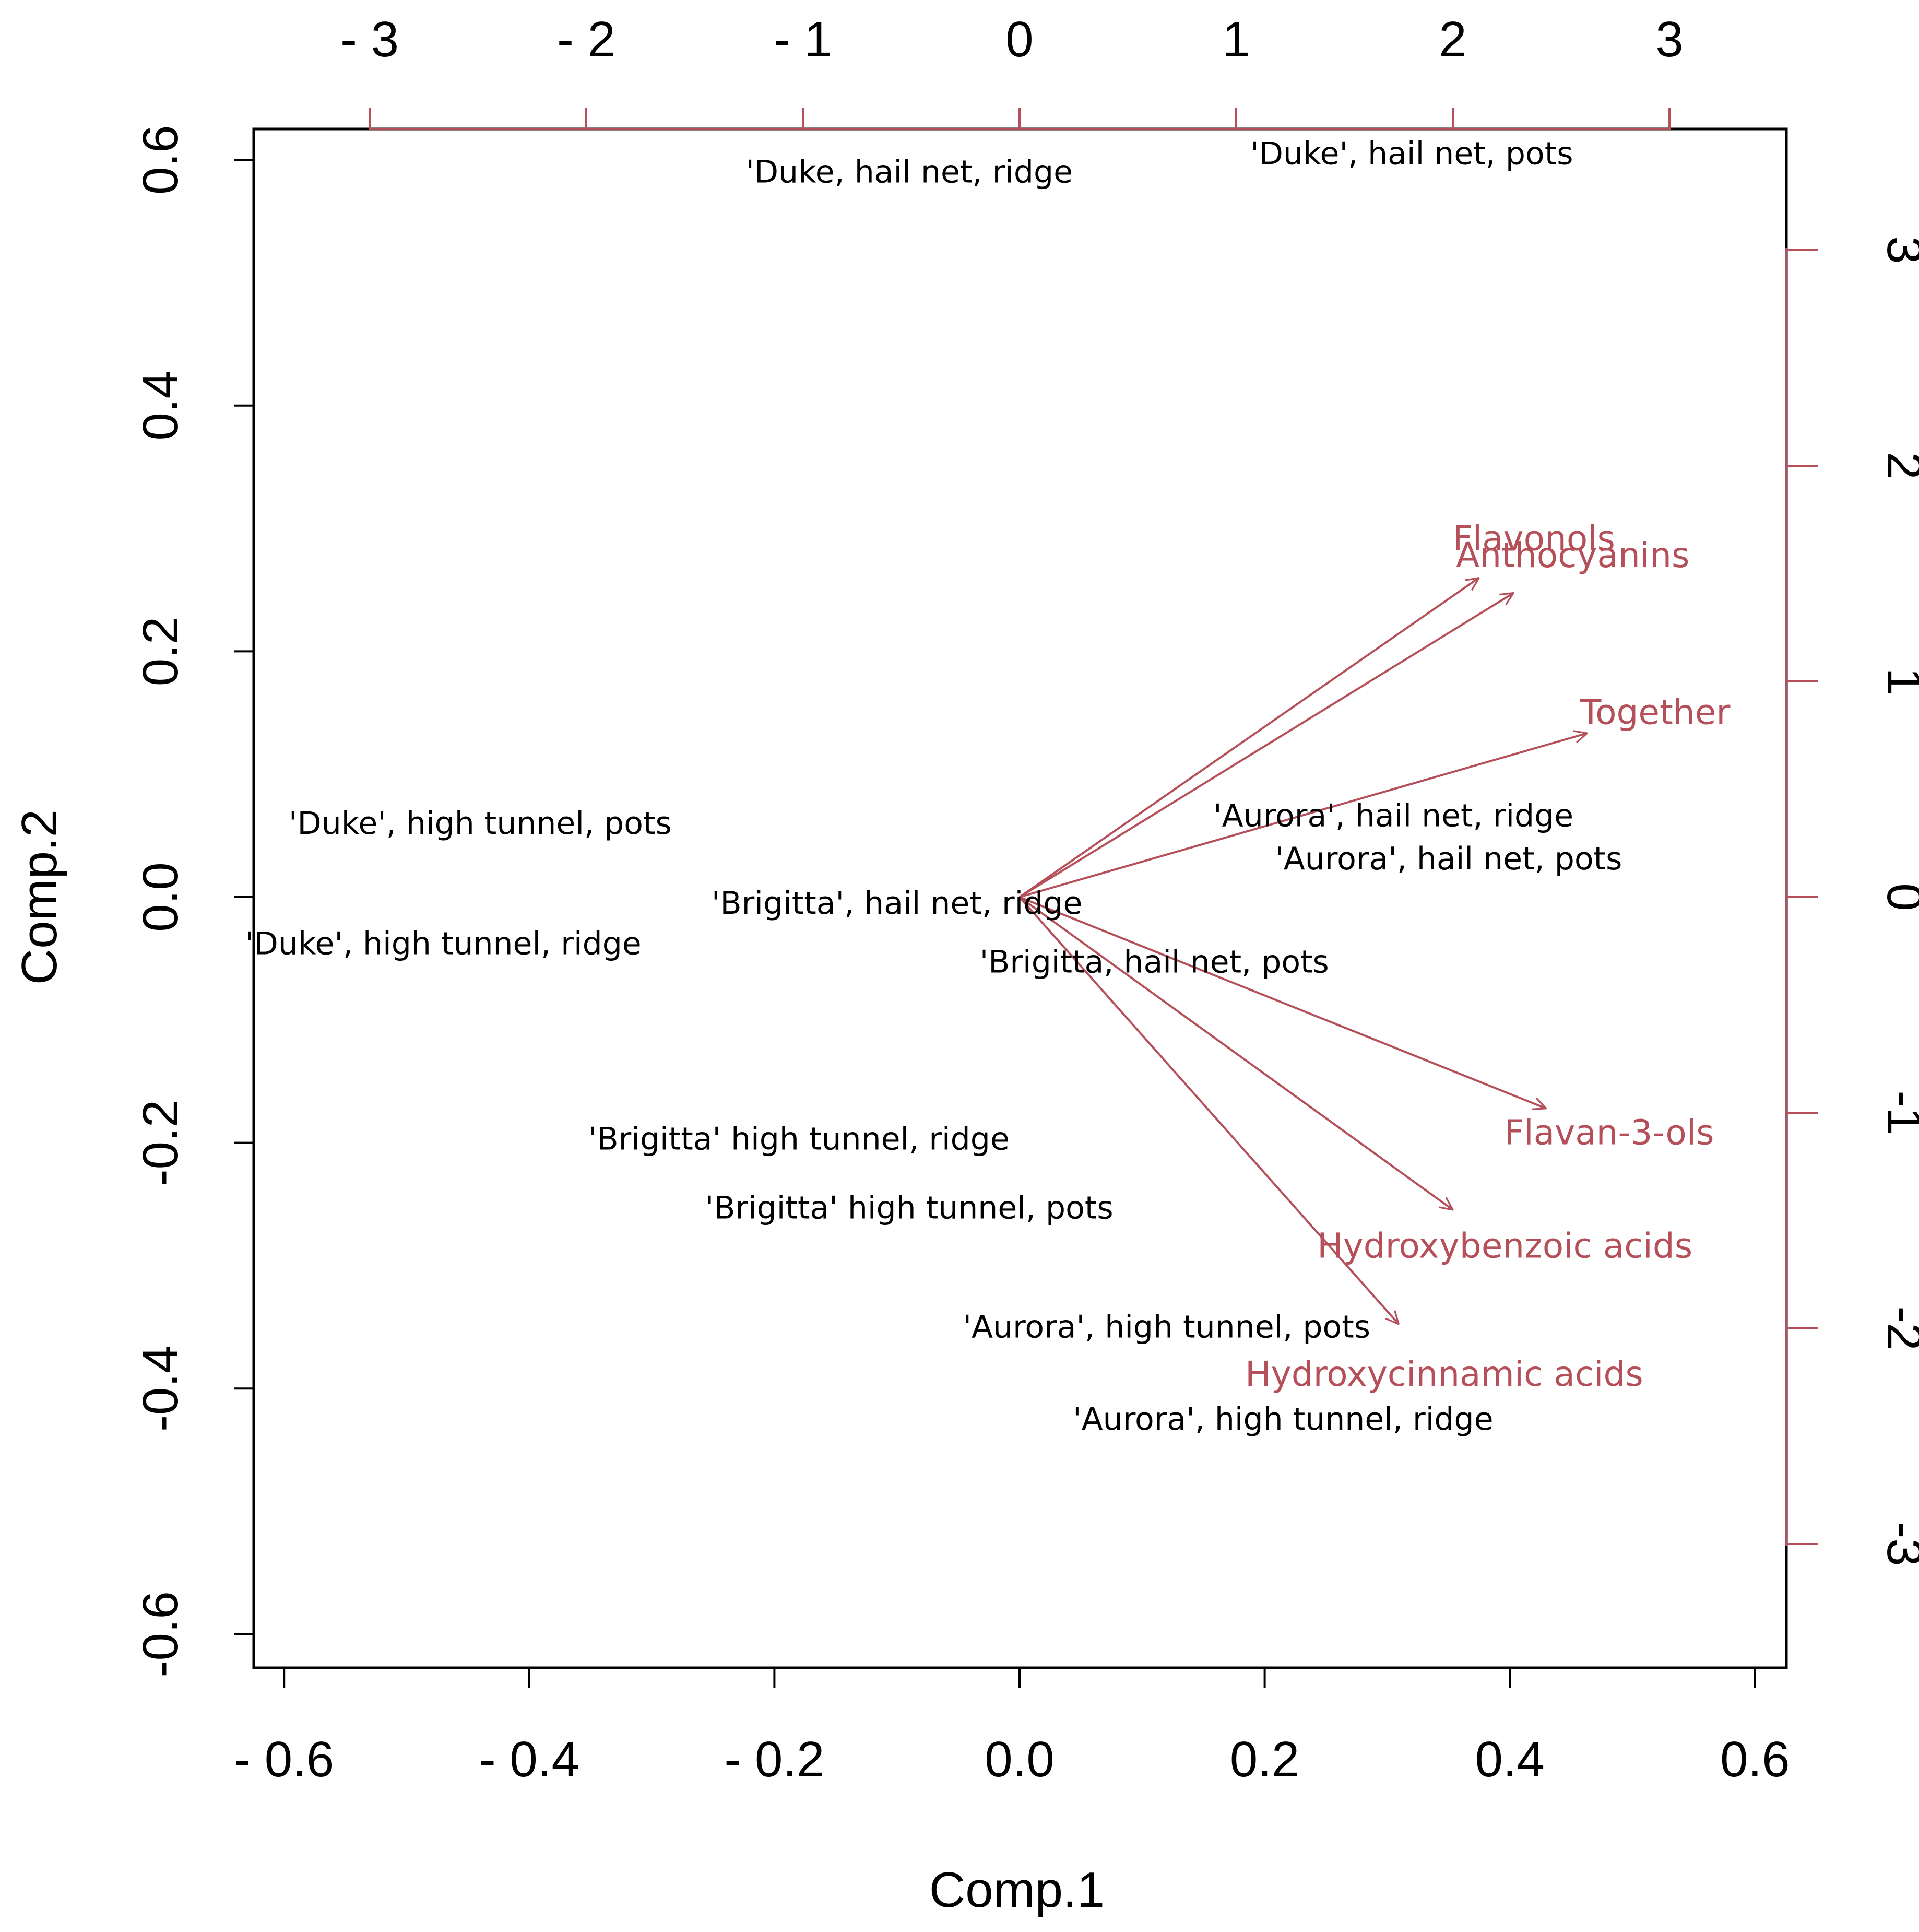 This screenshot has height=1932, width=1919. I want to click on loading-label: Flavonols, so click(1534, 538).